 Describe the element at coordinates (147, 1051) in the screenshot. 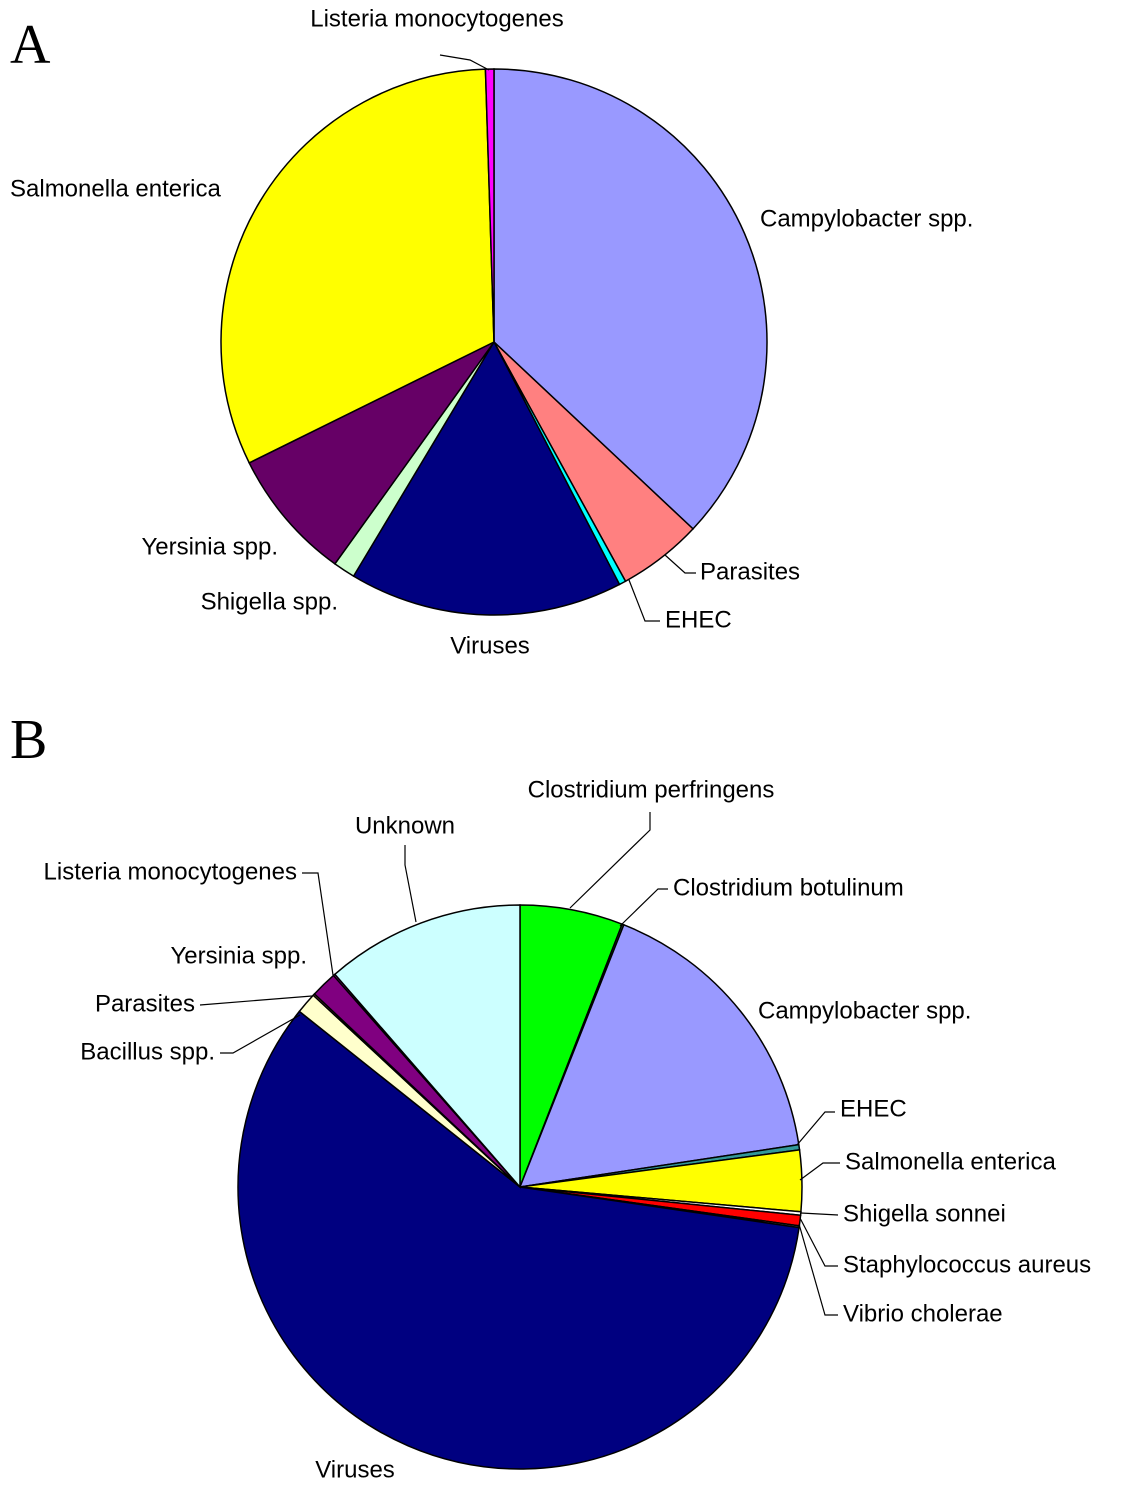

I see `slice-label: Bacillus spp.` at that location.